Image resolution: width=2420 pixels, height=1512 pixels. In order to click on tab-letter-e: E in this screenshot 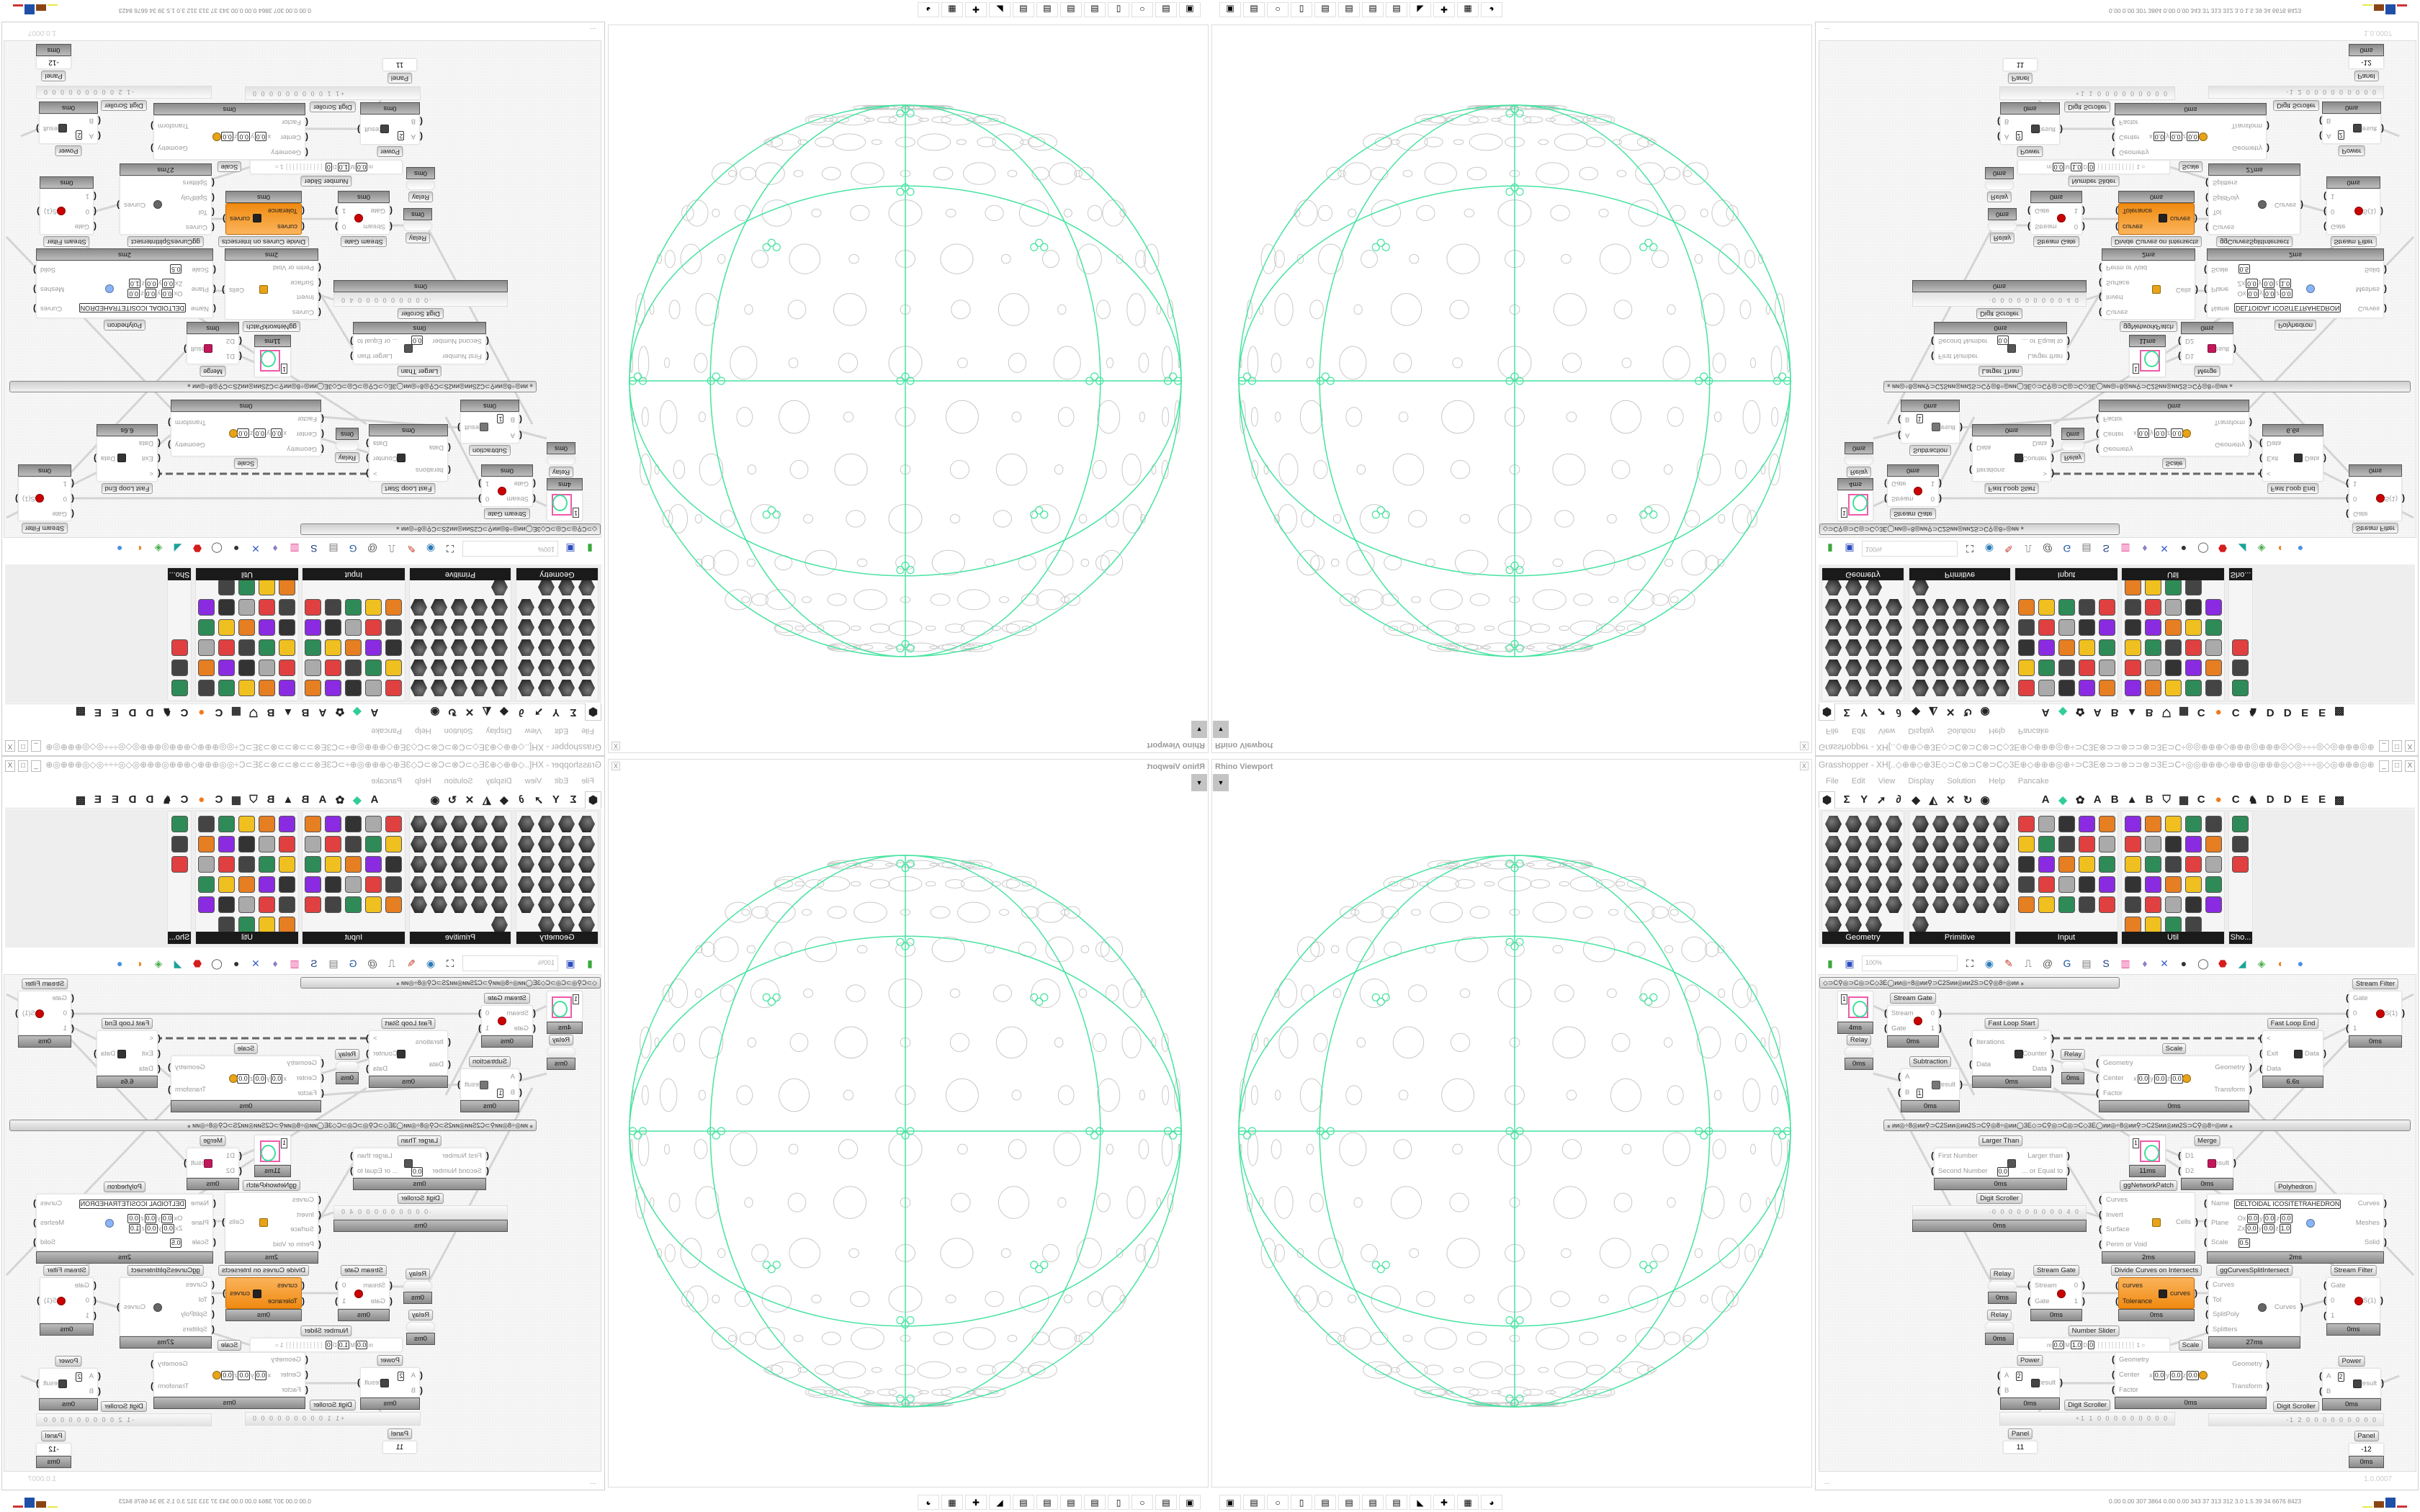, I will do `click(115, 712)`.